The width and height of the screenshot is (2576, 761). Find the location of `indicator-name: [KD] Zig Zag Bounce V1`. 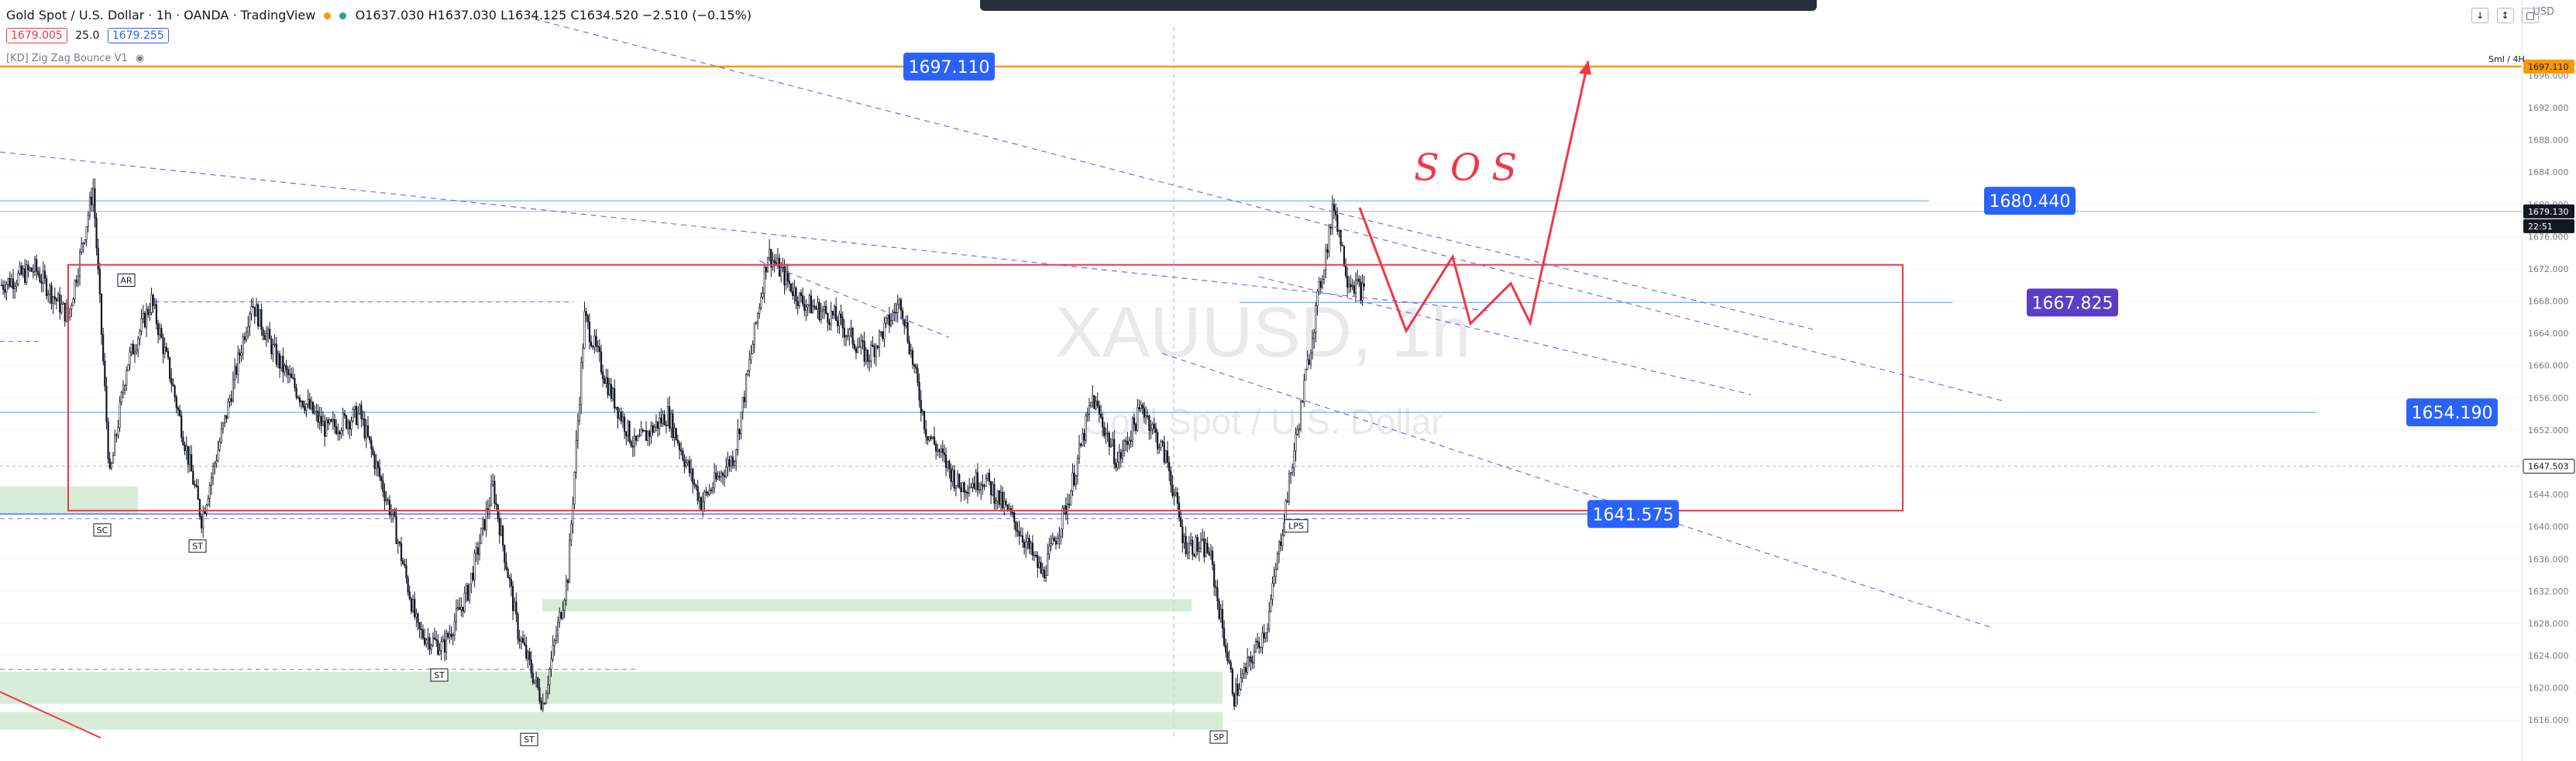

indicator-name: [KD] Zig Zag Bounce V1 is located at coordinates (67, 58).